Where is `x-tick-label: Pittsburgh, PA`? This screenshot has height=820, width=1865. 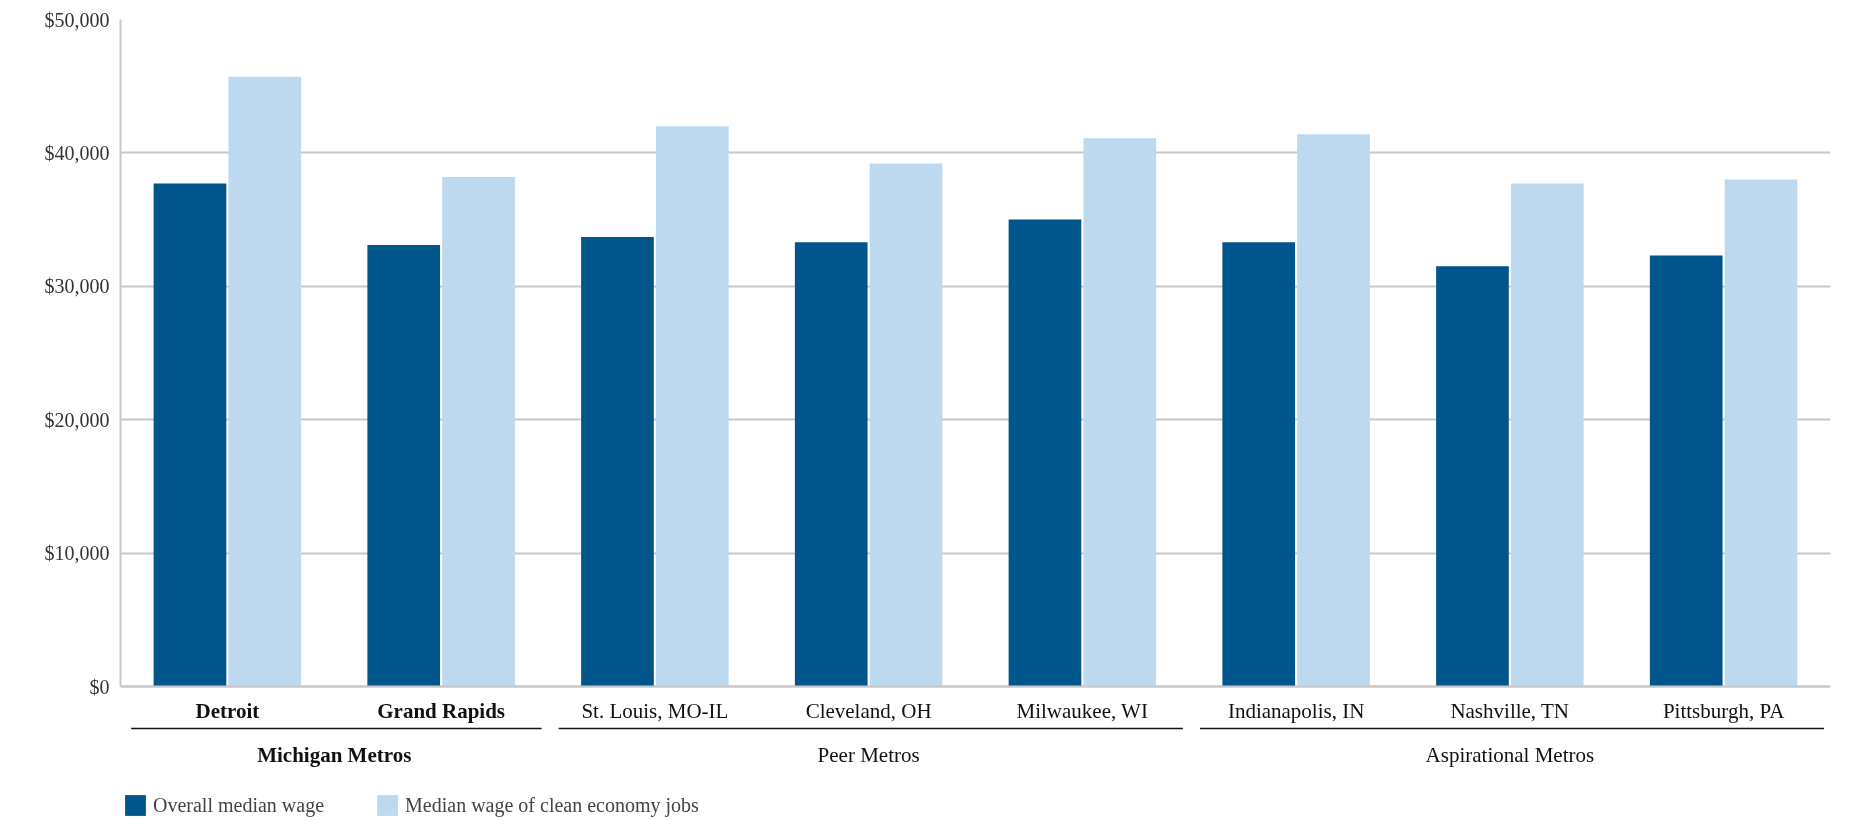 x-tick-label: Pittsburgh, PA is located at coordinates (1724, 710).